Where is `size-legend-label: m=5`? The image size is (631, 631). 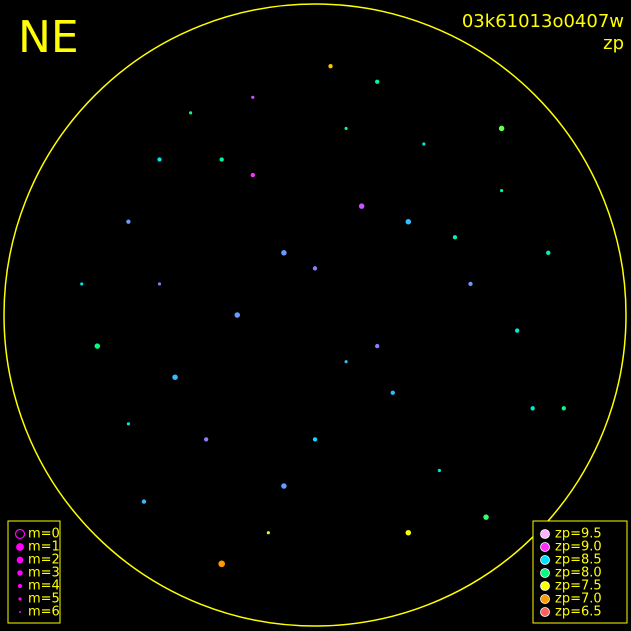 size-legend-label: m=5 is located at coordinates (44, 599).